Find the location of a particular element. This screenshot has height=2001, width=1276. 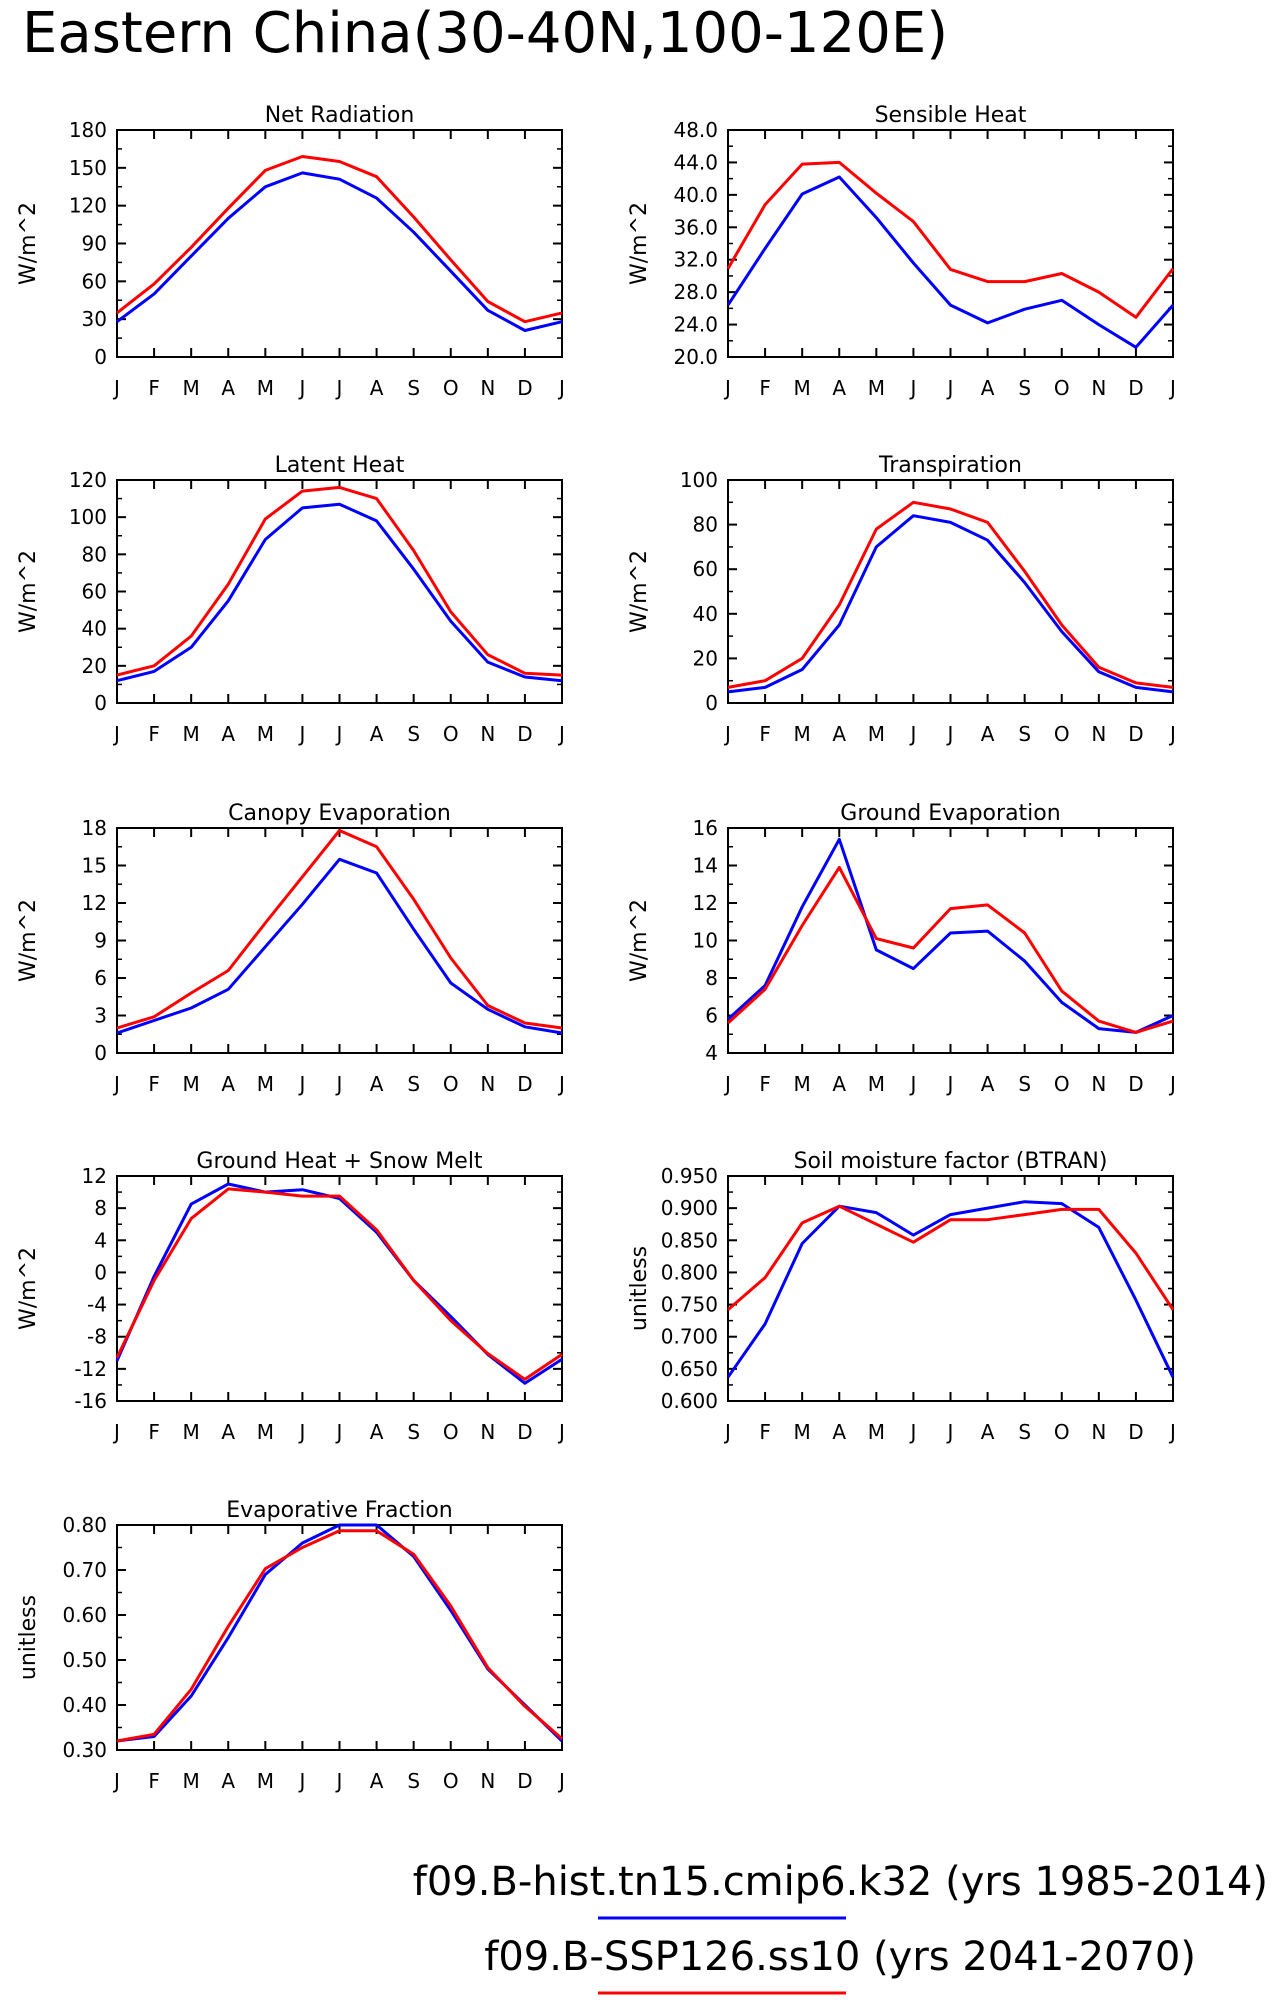

y-tick-label: 60 is located at coordinates (94, 592).